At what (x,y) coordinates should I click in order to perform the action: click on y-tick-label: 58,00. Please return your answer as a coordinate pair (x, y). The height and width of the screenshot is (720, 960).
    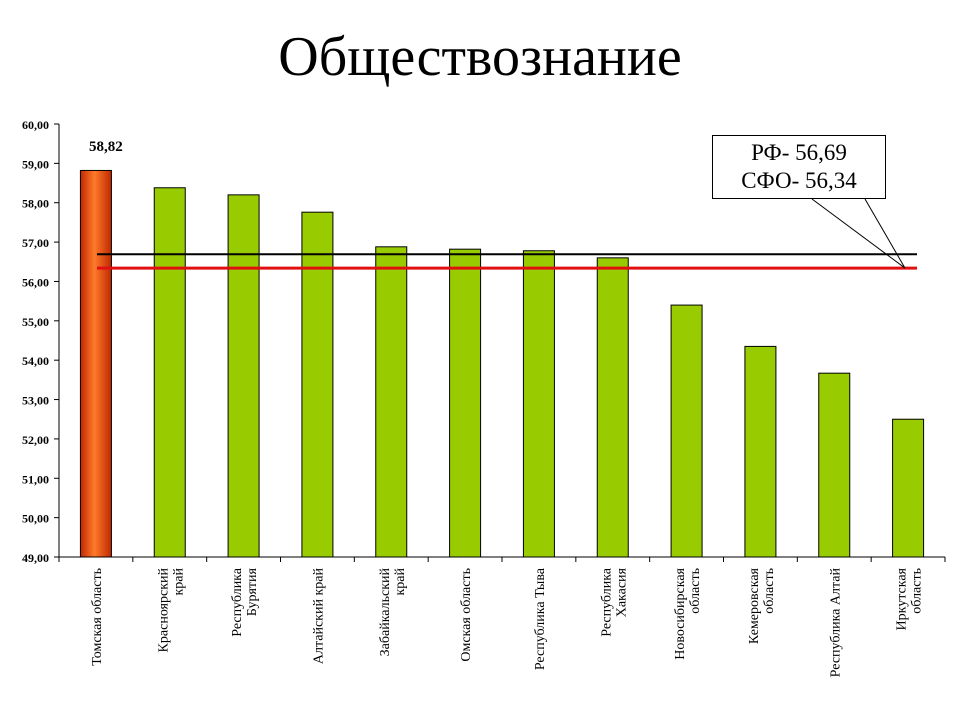
    Looking at the image, I should click on (35, 204).